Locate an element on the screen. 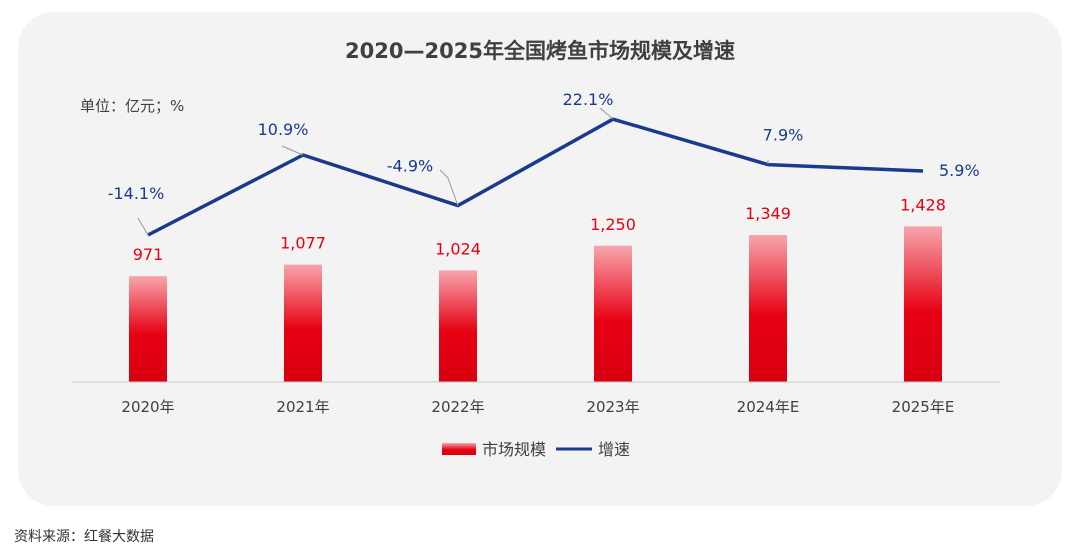 Image resolution: width=1080 pixels, height=552 pixels. bar-value-label: 971 is located at coordinates (148, 254).